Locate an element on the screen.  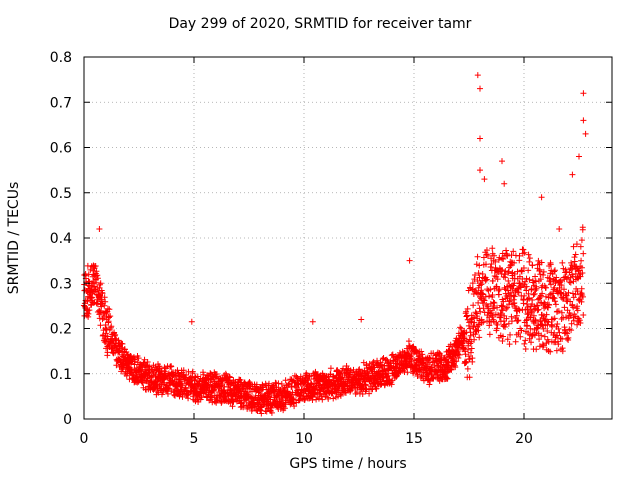
y-tick-label: 0.6 is located at coordinates (61, 149).